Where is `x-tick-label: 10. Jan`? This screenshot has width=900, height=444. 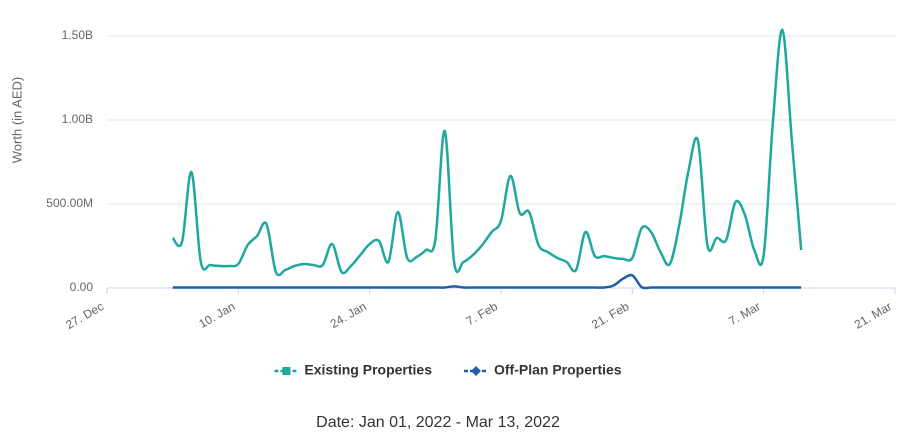
x-tick-label: 10. Jan is located at coordinates (216, 315).